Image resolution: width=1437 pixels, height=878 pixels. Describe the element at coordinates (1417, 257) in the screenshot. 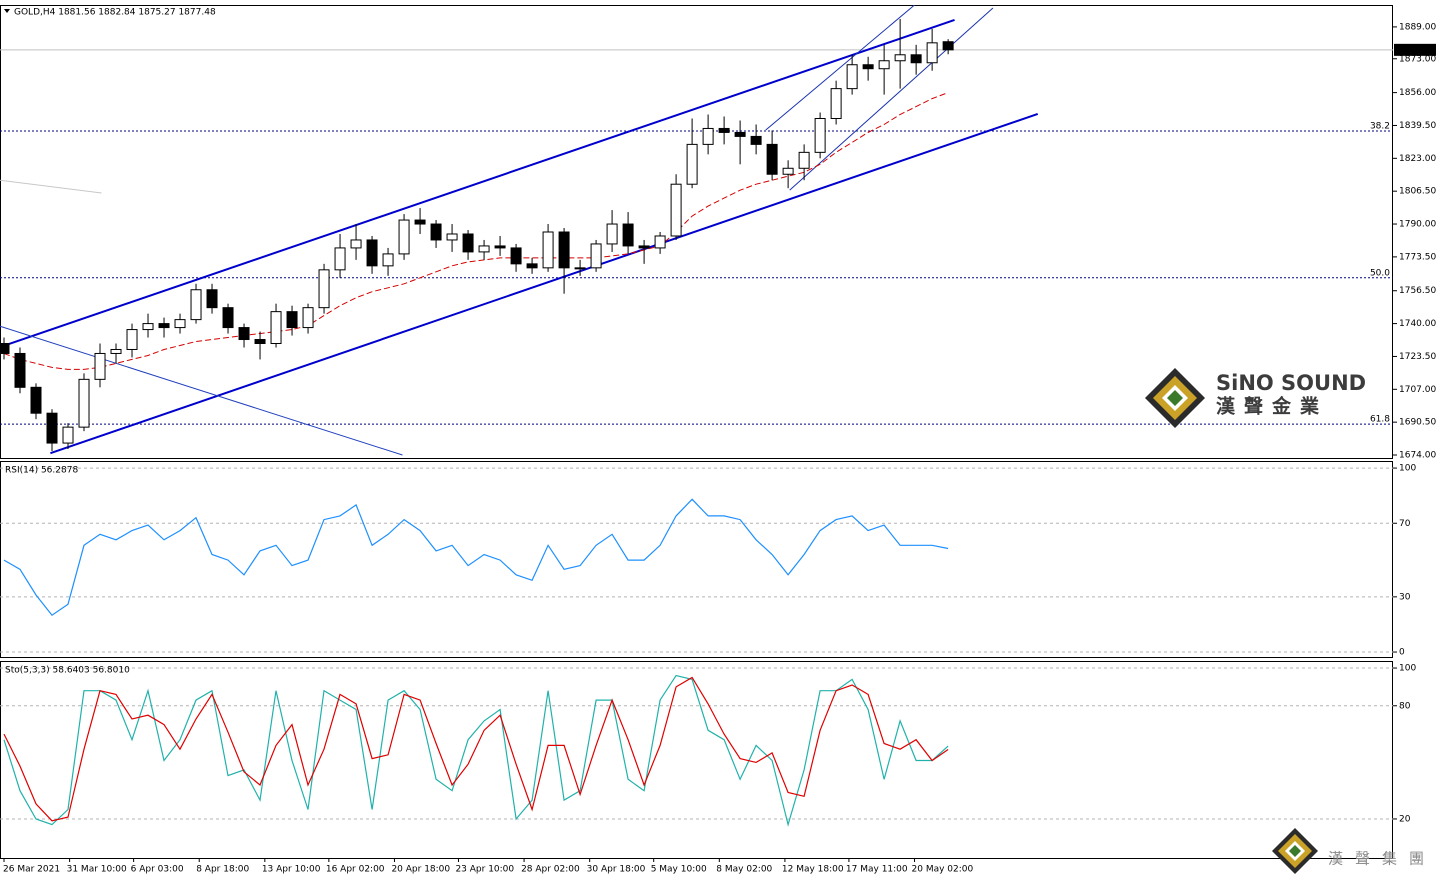

I see `y-tick-label: 1773.50` at that location.